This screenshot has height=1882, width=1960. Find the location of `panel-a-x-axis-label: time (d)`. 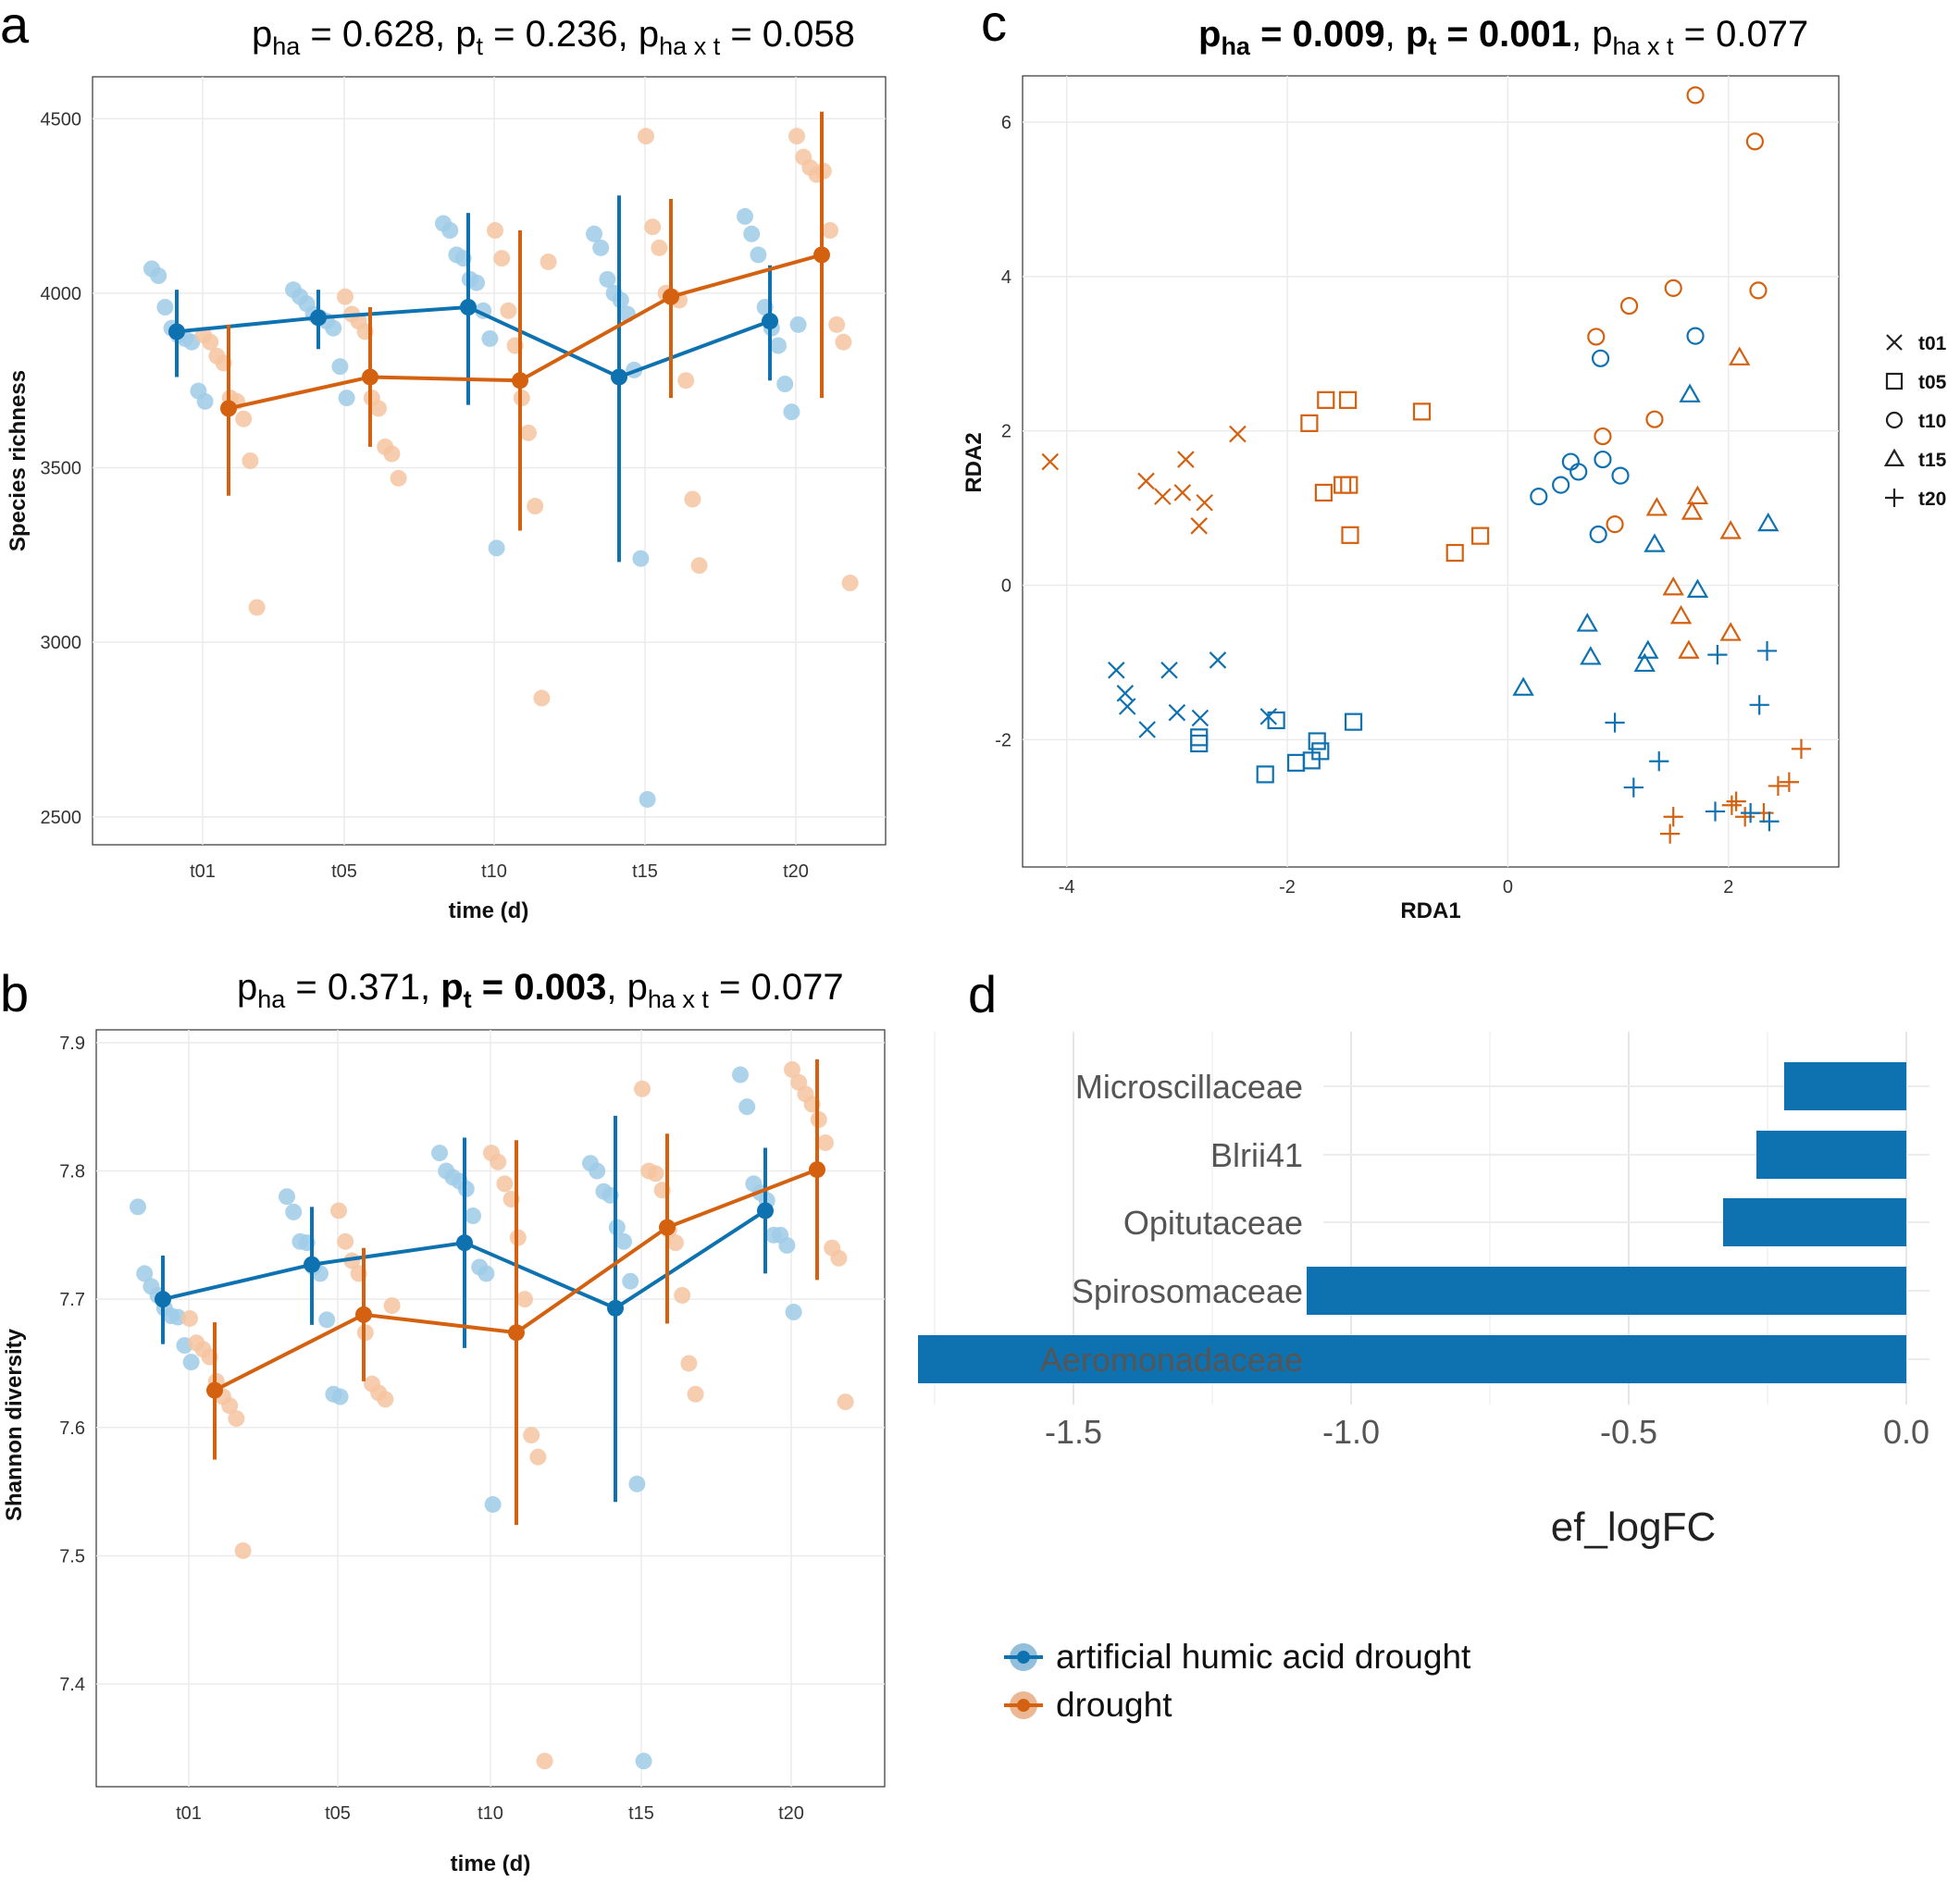

panel-a-x-axis-label: time (d) is located at coordinates (489, 910).